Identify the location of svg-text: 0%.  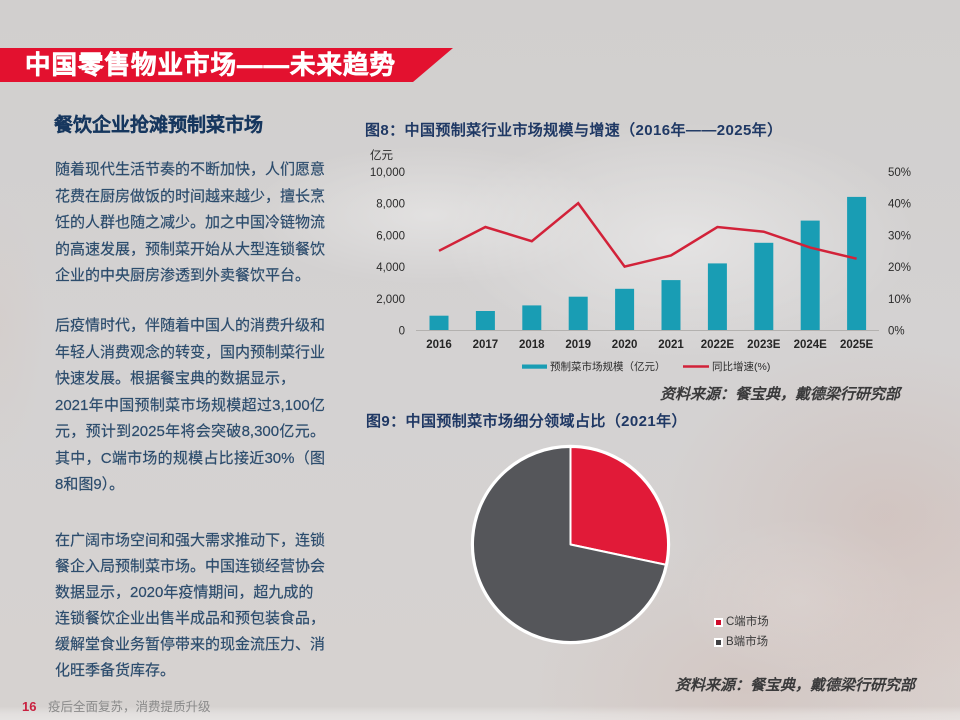
(896, 332).